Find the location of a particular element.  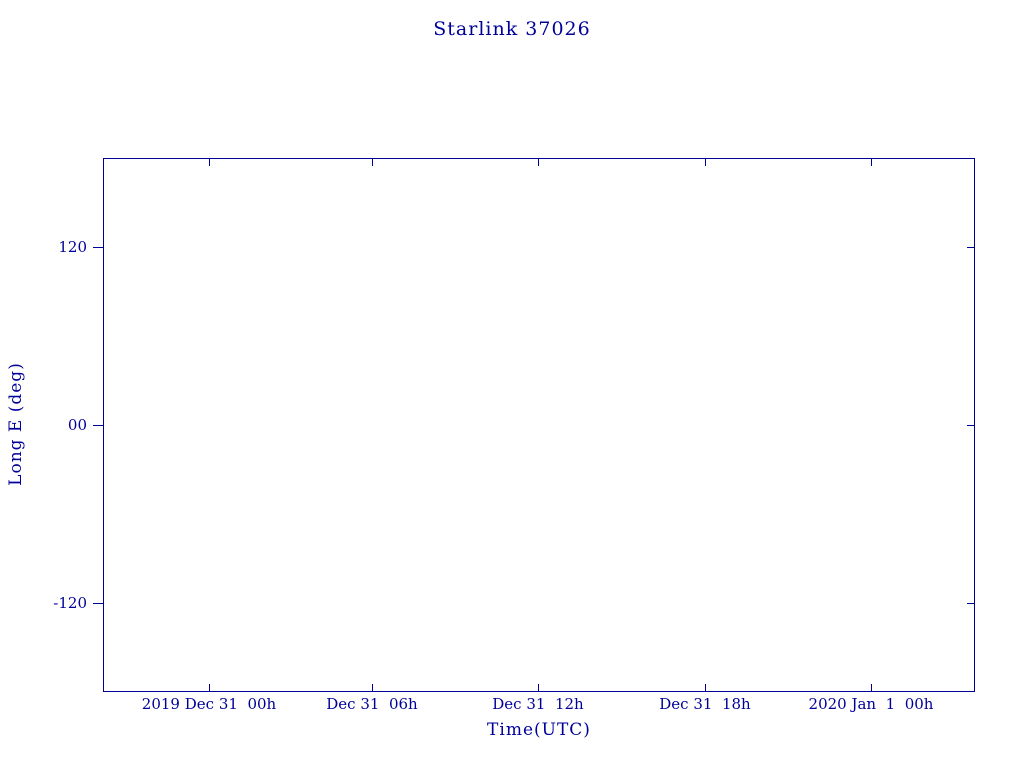

x-tick-label: Dec 31 18h is located at coordinates (705, 704).